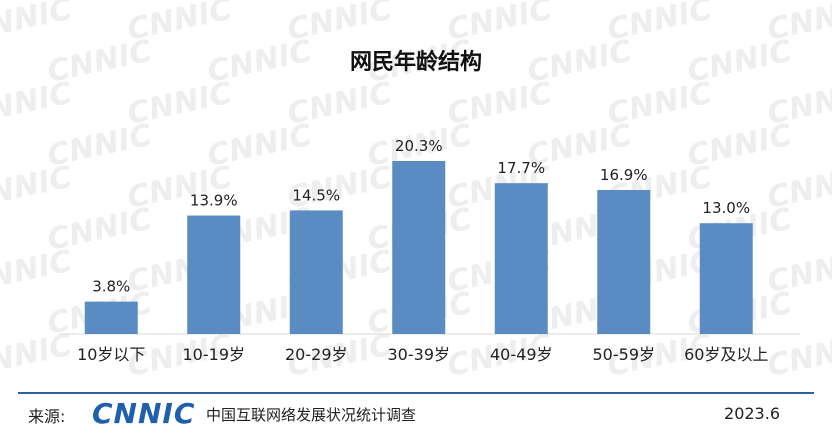 This screenshot has width=832, height=448. I want to click on footer-date: 2023.6, so click(752, 413).